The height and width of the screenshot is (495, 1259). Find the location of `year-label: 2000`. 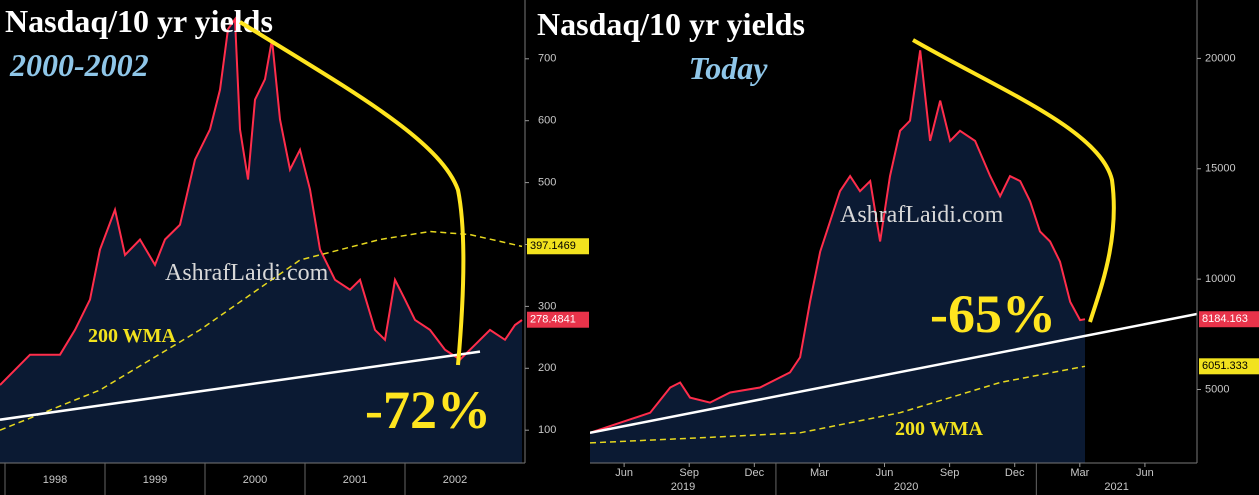

year-label: 2000 is located at coordinates (255, 480).